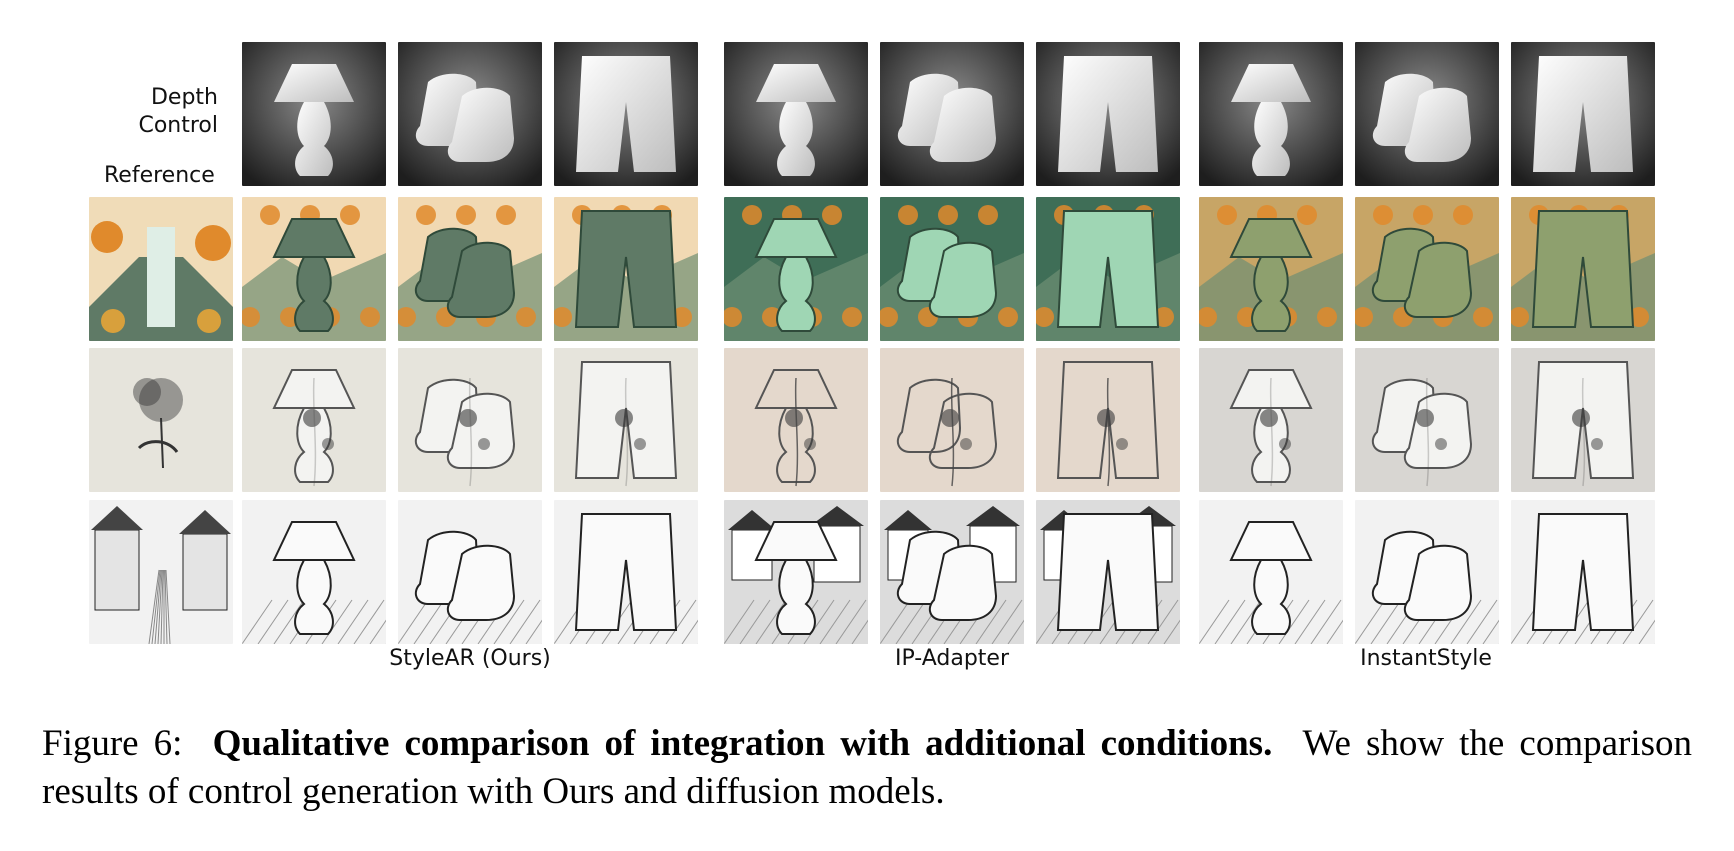 The height and width of the screenshot is (851, 1734). I want to click on reference-ink-flower, so click(161, 420).